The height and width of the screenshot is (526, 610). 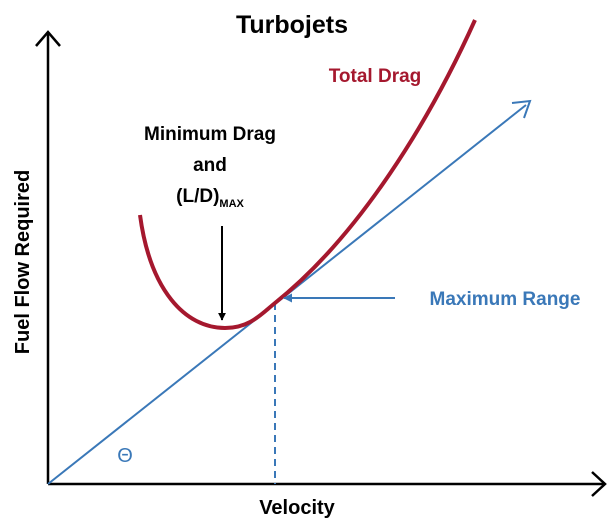 What do you see at coordinates (210, 134) in the screenshot?
I see `annotation-line: Minimum Drag` at bounding box center [210, 134].